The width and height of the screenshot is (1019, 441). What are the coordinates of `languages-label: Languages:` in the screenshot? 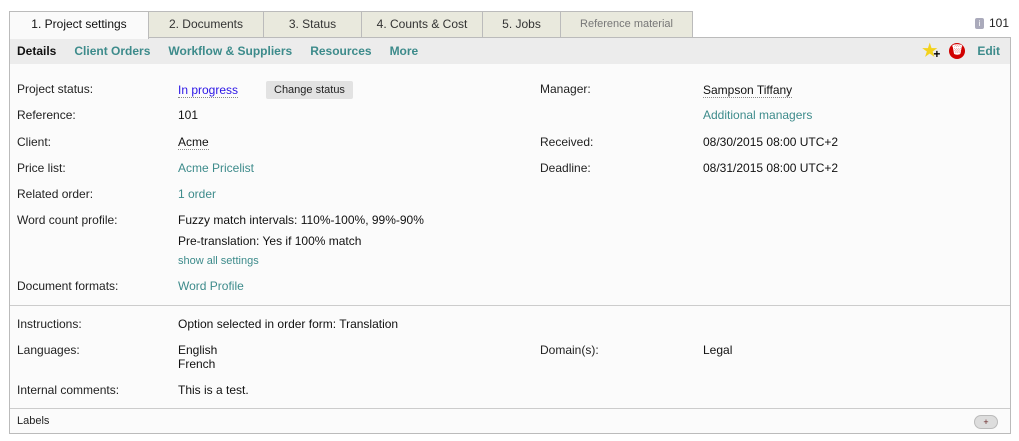 It's located at (48, 350).